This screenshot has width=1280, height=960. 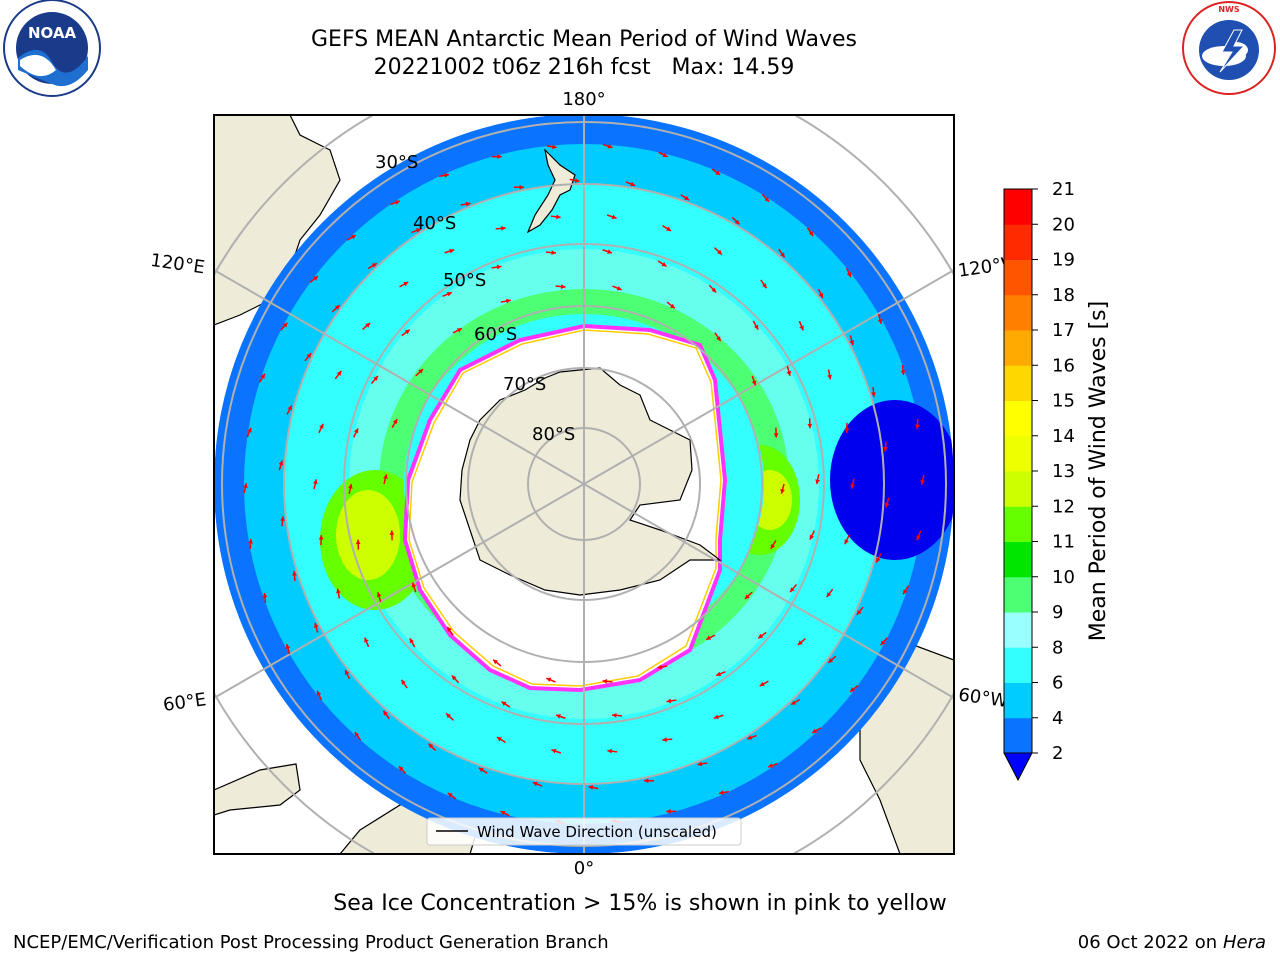 I want to click on new-zealand, so click(x=551, y=191).